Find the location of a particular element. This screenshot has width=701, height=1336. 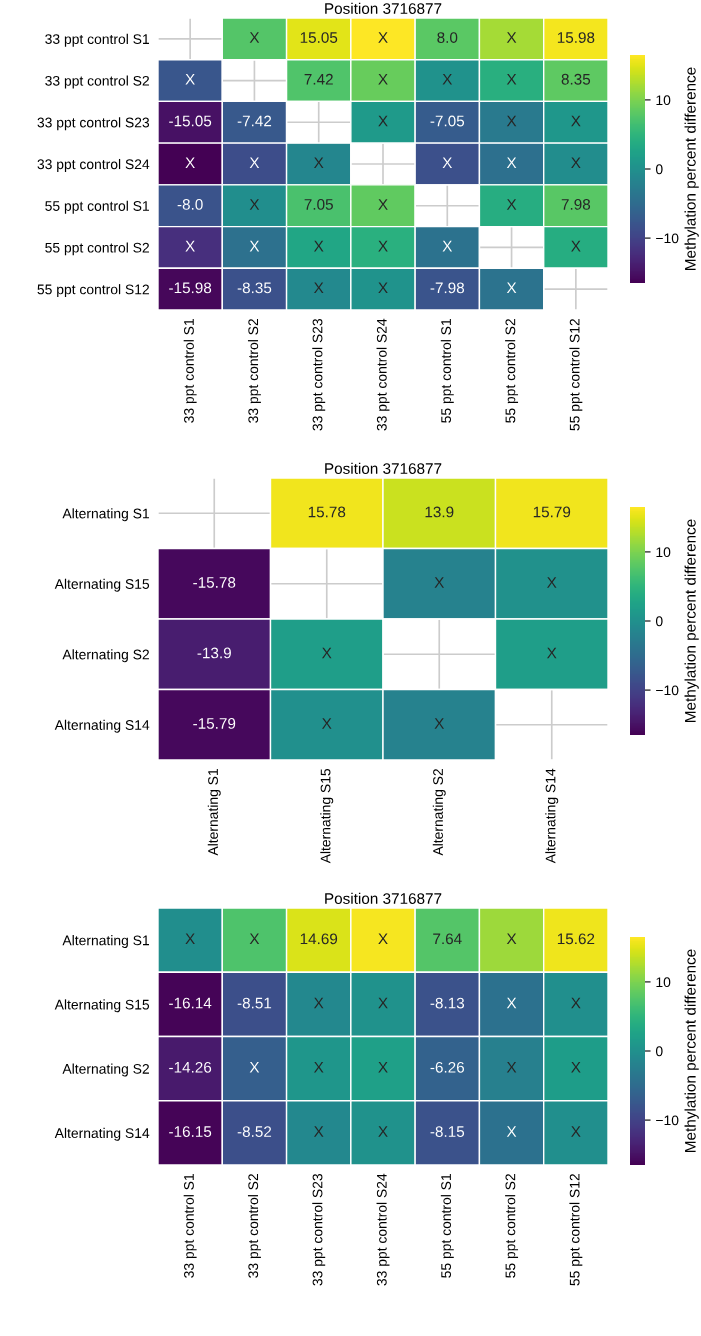

data-label: -7.42 is located at coordinates (254, 121).